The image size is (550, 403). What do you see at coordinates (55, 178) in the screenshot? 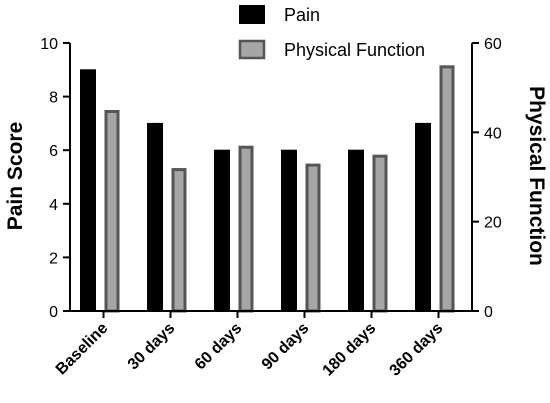
I see `y-axis-ticks: 0 2 4 6 8 10` at bounding box center [55, 178].